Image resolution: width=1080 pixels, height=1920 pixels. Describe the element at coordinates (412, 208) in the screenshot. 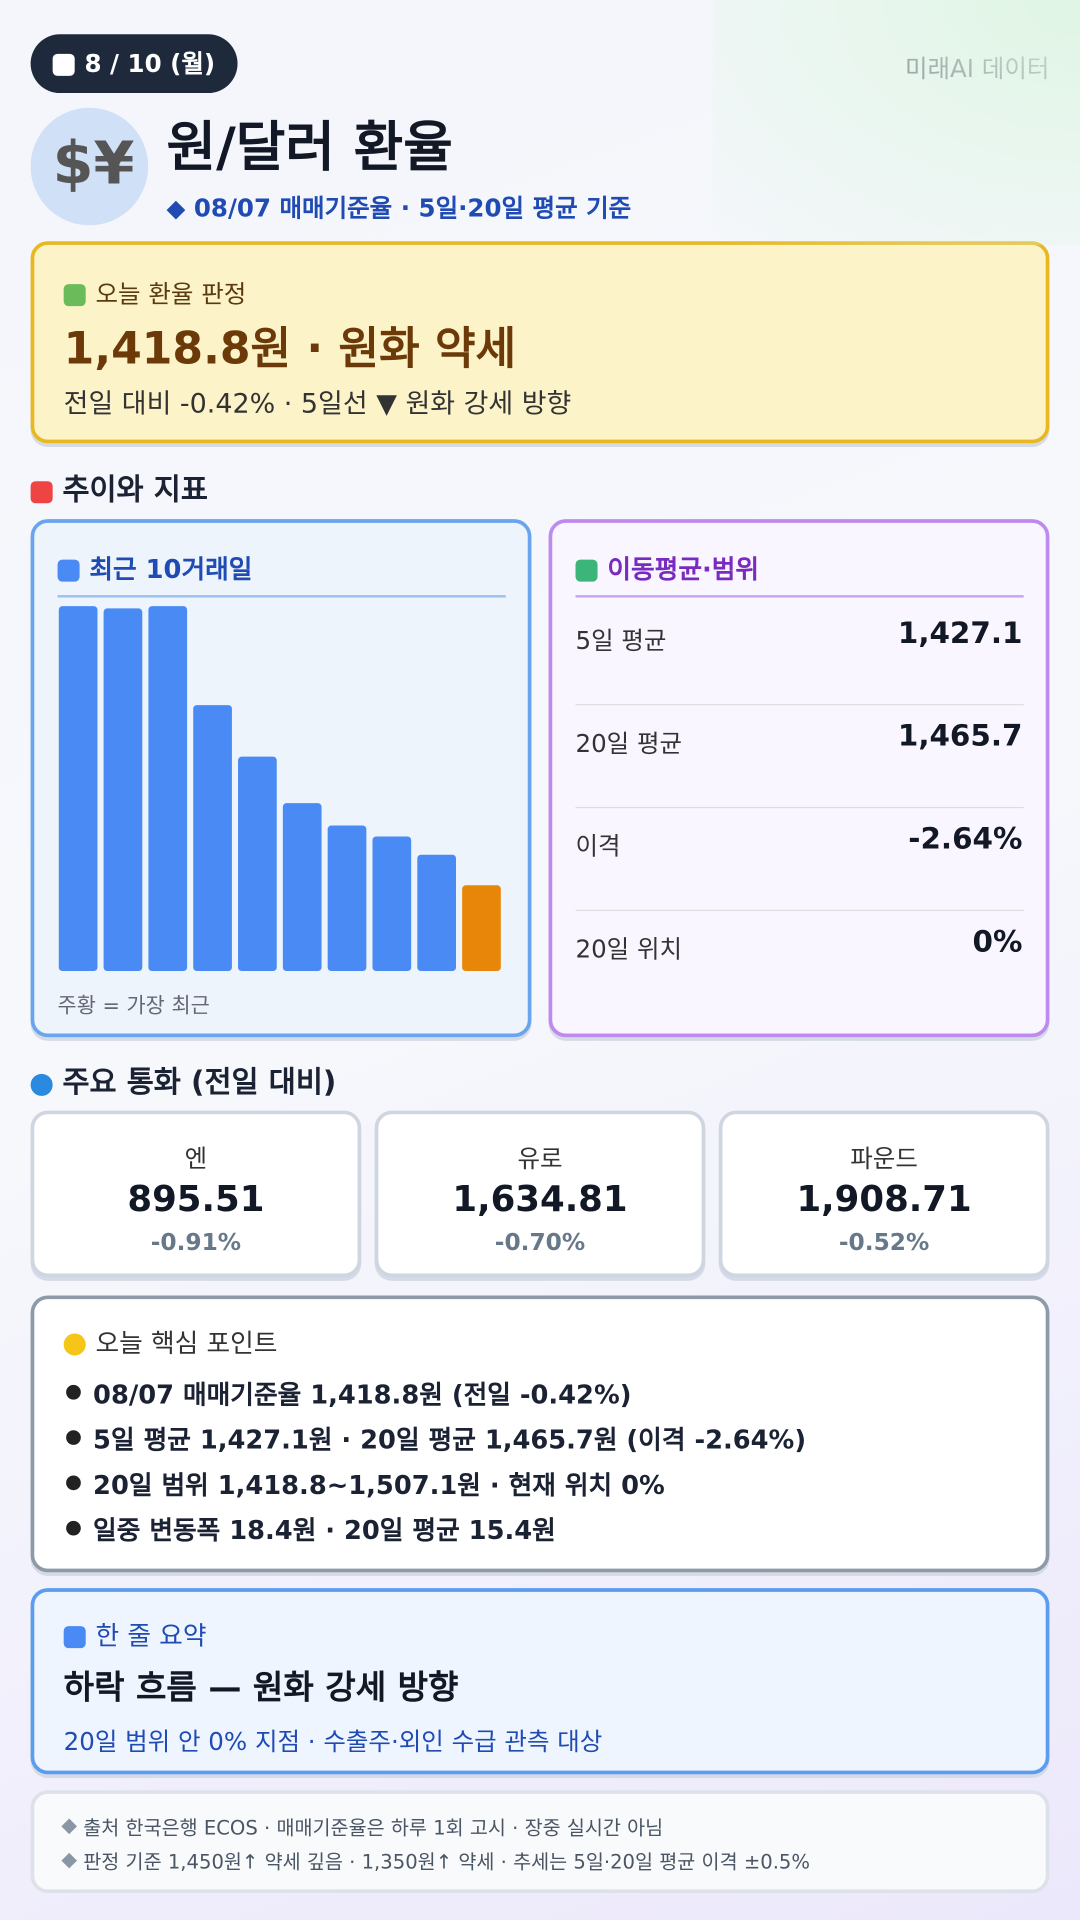

I see `subtitle-text: 08/07 매매기준율 · 5일·20일 평균 기준` at that location.